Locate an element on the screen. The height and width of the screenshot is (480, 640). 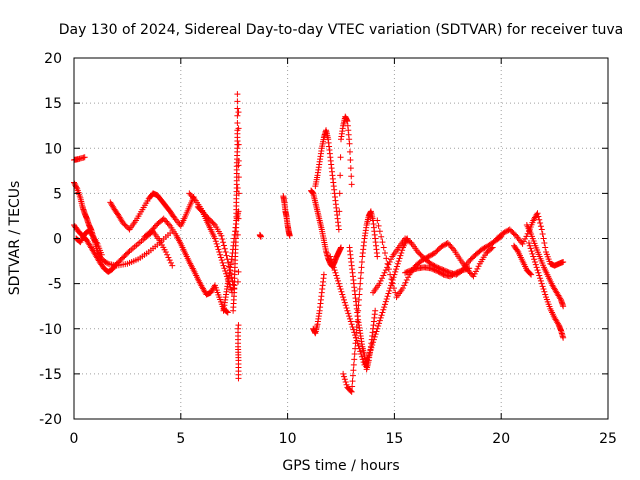
series-trace-p is located at coordinates (360, 301).